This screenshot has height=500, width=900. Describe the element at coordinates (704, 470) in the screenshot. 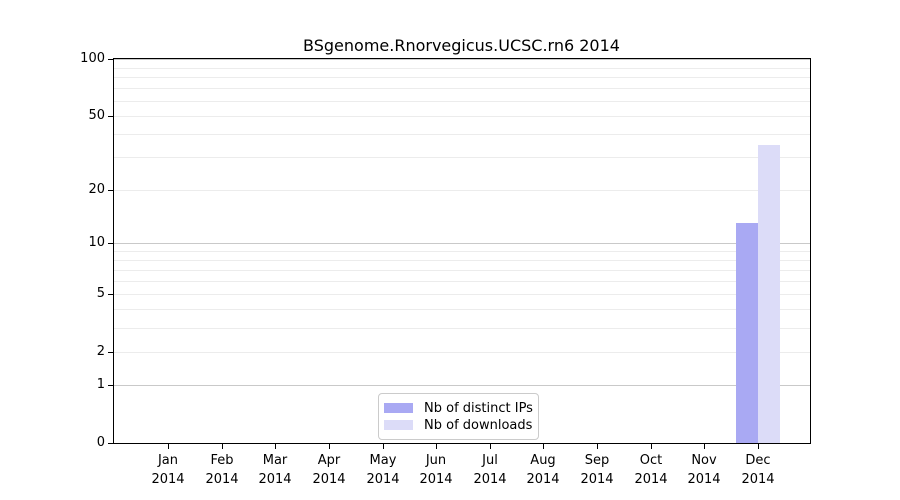

I see `x-tick-label-nov: Nov 2014` at that location.